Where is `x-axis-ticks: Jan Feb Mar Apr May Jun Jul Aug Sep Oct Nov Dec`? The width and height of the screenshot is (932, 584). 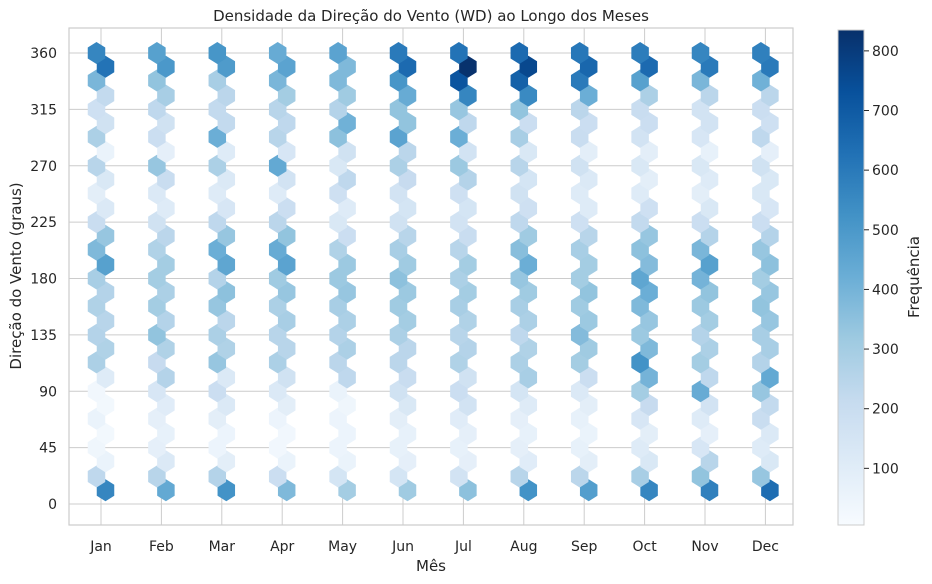 x-axis-ticks: Jan Feb Mar Apr May Jun Jul Aug Sep Oct Nov Dec is located at coordinates (434, 547).